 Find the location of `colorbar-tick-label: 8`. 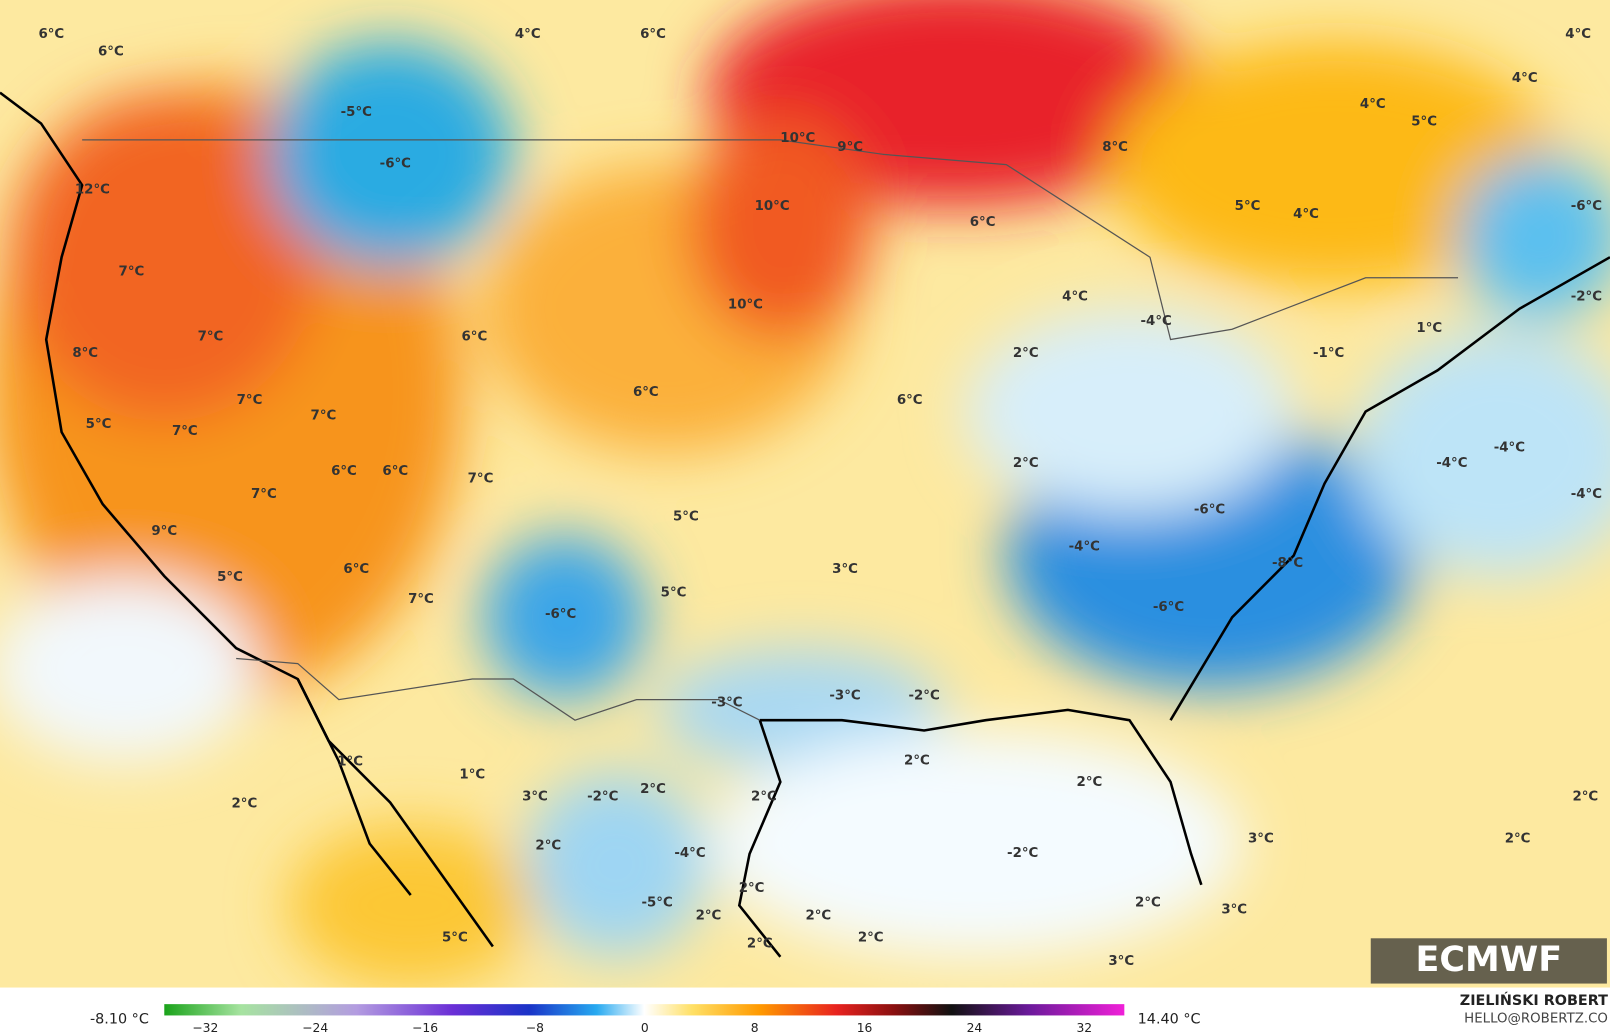

colorbar-tick-label: 8 is located at coordinates (755, 1028).